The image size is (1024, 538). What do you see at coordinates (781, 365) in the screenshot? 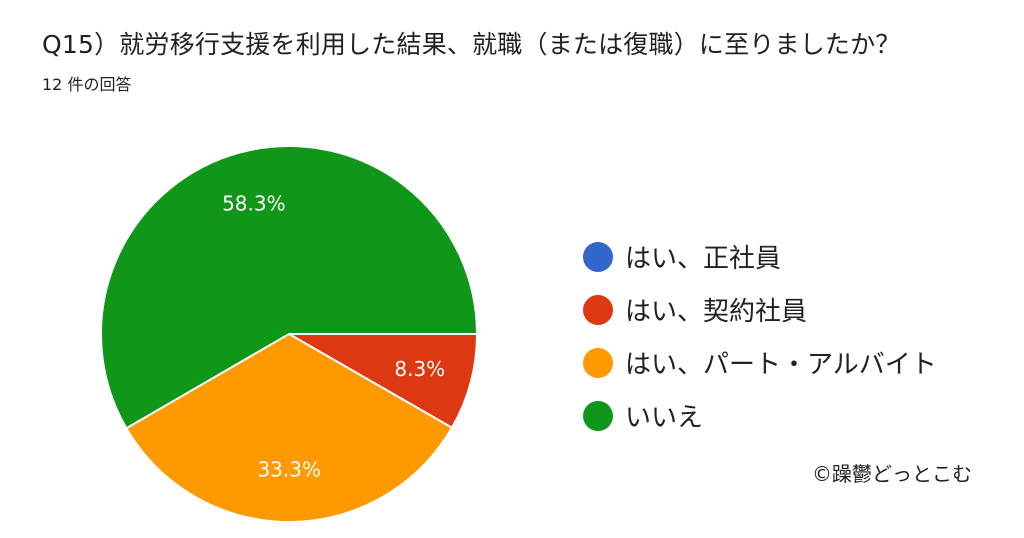
I see `legend-label: はい、パート・アルバイト` at bounding box center [781, 365].